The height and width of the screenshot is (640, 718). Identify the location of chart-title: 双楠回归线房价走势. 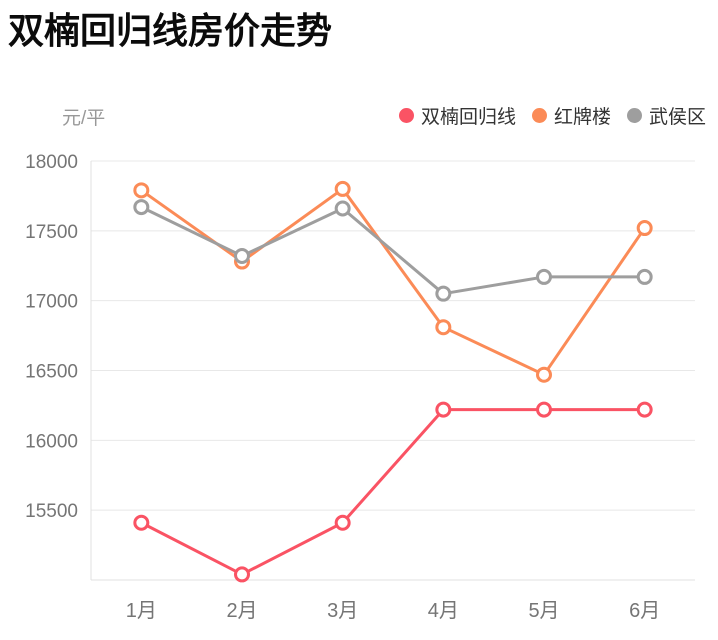
(170, 30).